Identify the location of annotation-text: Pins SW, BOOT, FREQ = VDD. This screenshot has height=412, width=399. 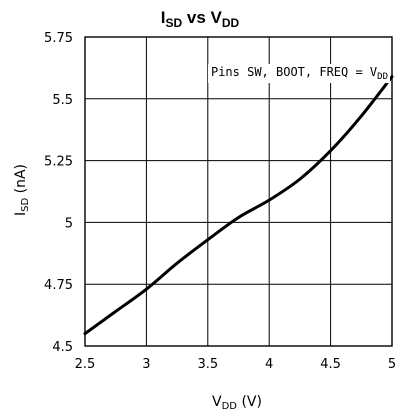
(299, 73).